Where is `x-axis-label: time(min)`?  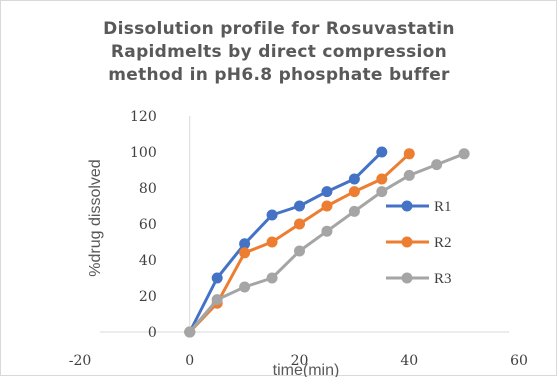 x-axis-label: time(min) is located at coordinates (306, 369).